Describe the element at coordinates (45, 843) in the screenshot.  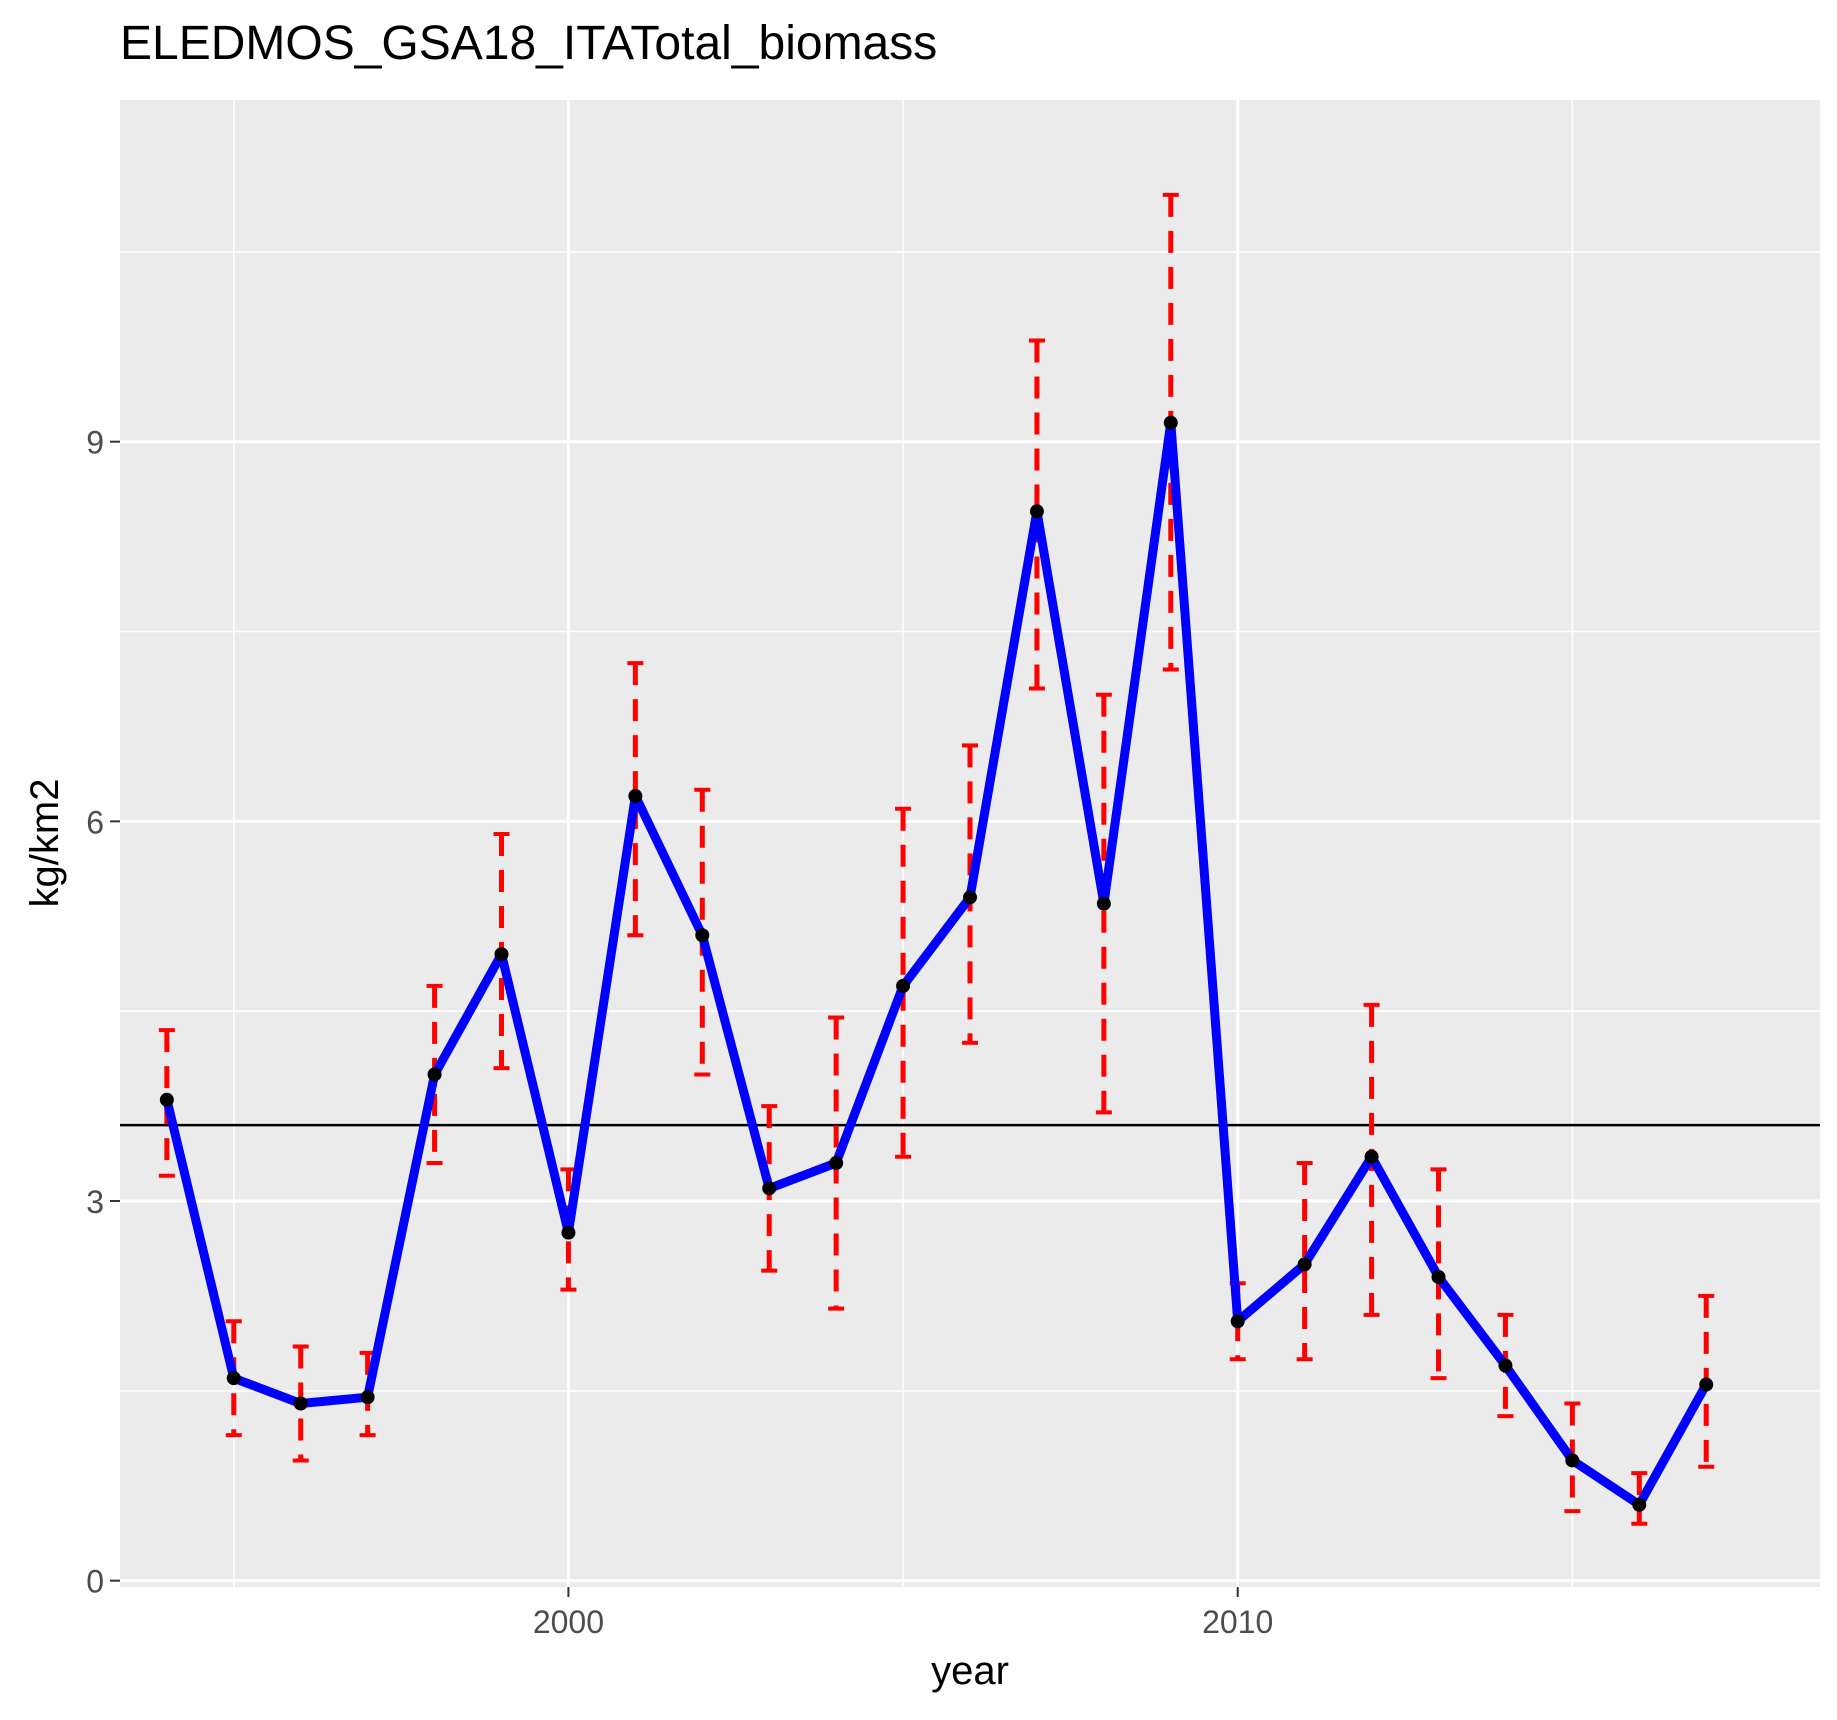
I see `y-axis-title: kg/km2` at that location.